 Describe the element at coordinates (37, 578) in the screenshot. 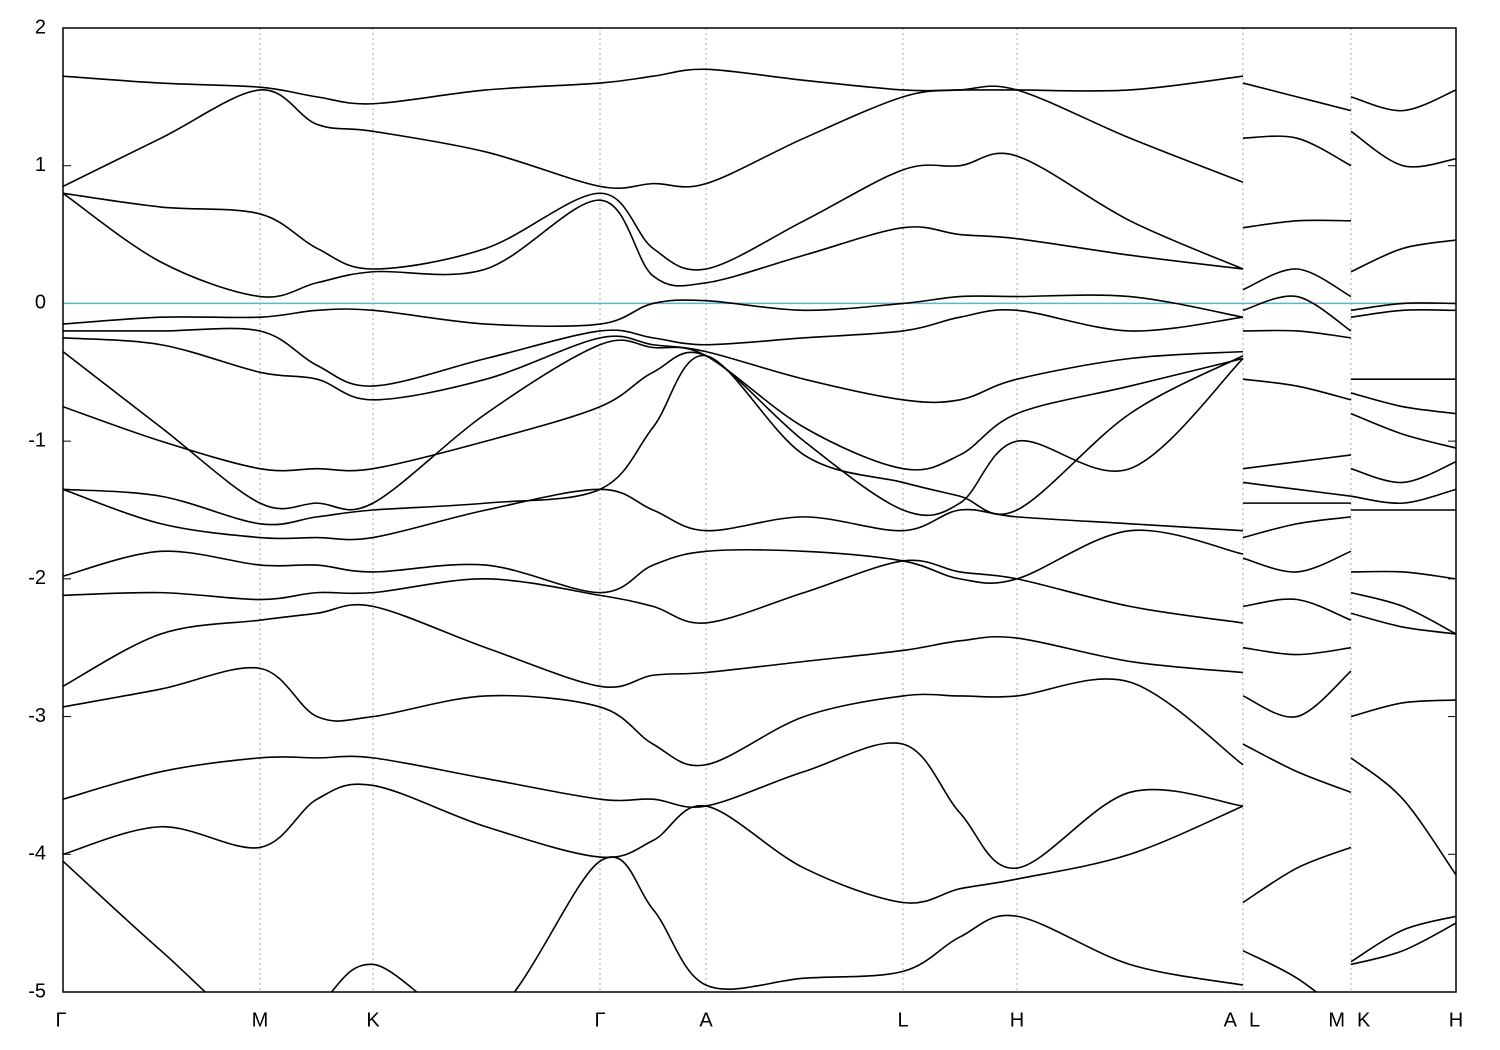

I see `y-tick-label: -2` at that location.